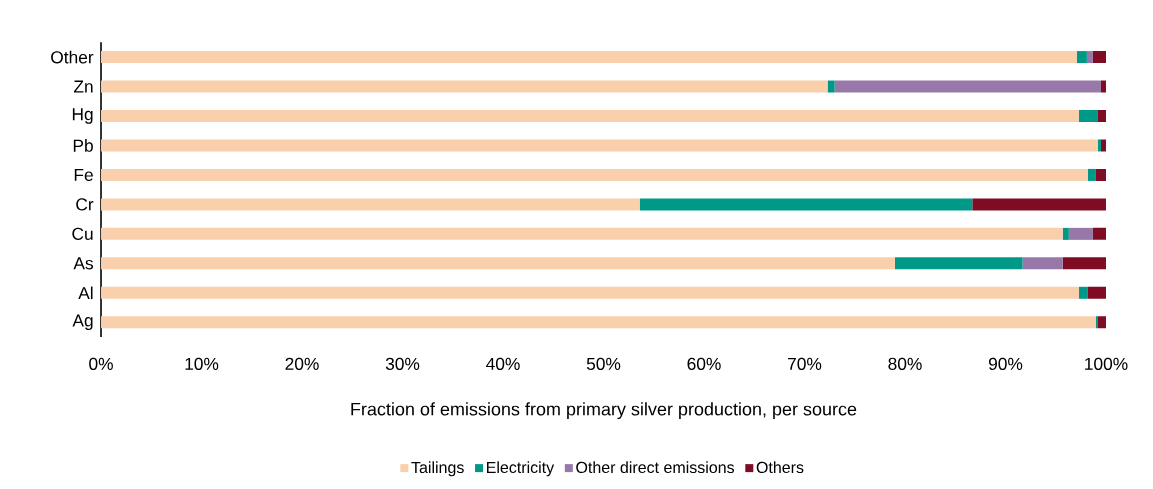 This screenshot has width=1153, height=489. What do you see at coordinates (1106, 363) in the screenshot?
I see `x-tick-label: 100%` at bounding box center [1106, 363].